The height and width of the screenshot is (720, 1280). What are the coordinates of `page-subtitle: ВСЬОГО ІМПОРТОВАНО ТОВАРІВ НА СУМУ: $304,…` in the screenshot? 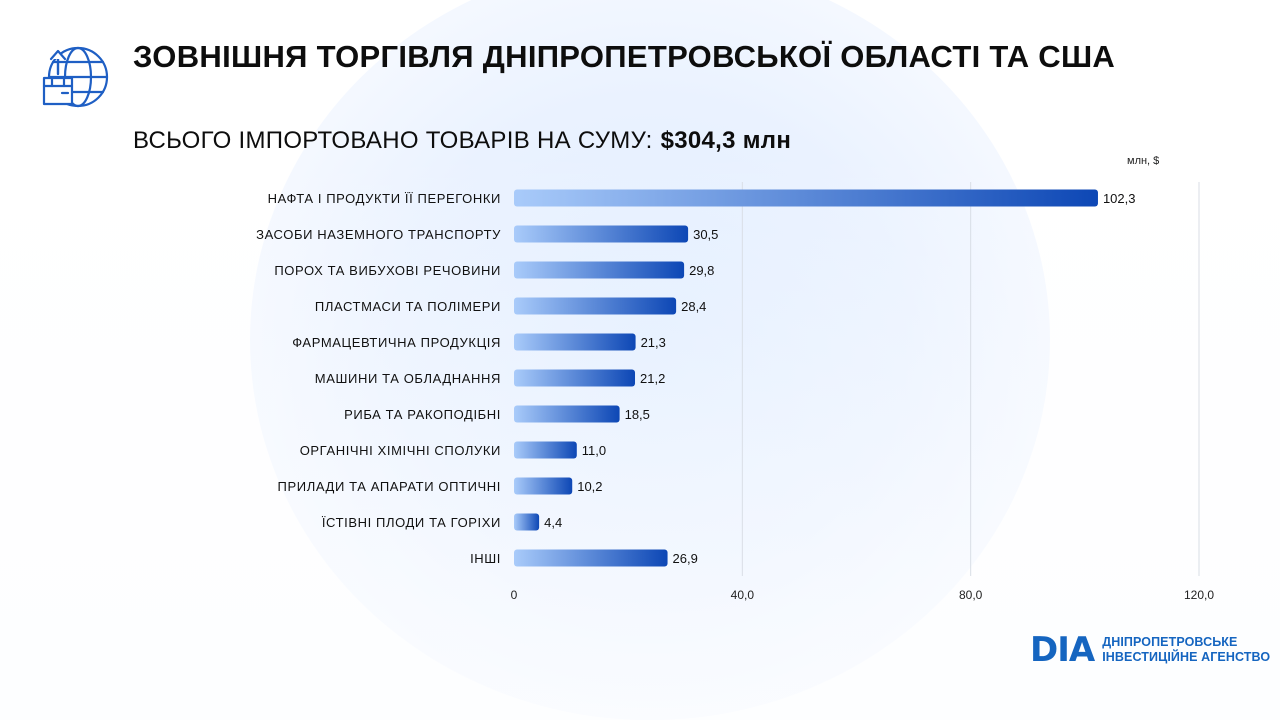 It's located at (462, 141).